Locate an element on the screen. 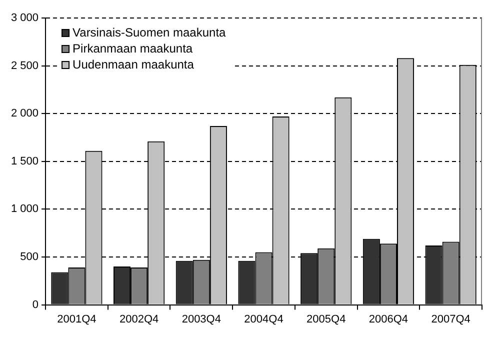 The height and width of the screenshot is (341, 496). x-tick-label: 2006Q4 is located at coordinates (388, 319).